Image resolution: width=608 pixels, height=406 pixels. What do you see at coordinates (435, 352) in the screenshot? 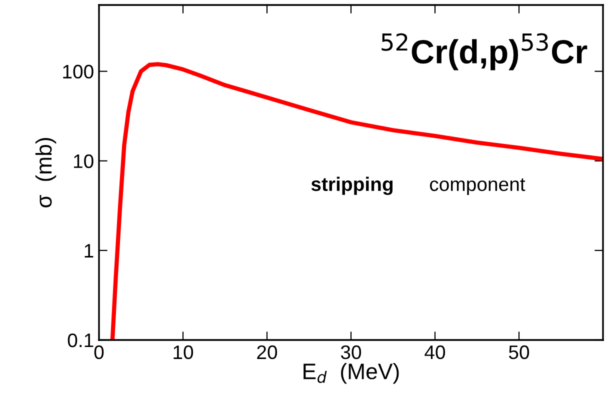
I see `x-tick-label: 40` at bounding box center [435, 352].